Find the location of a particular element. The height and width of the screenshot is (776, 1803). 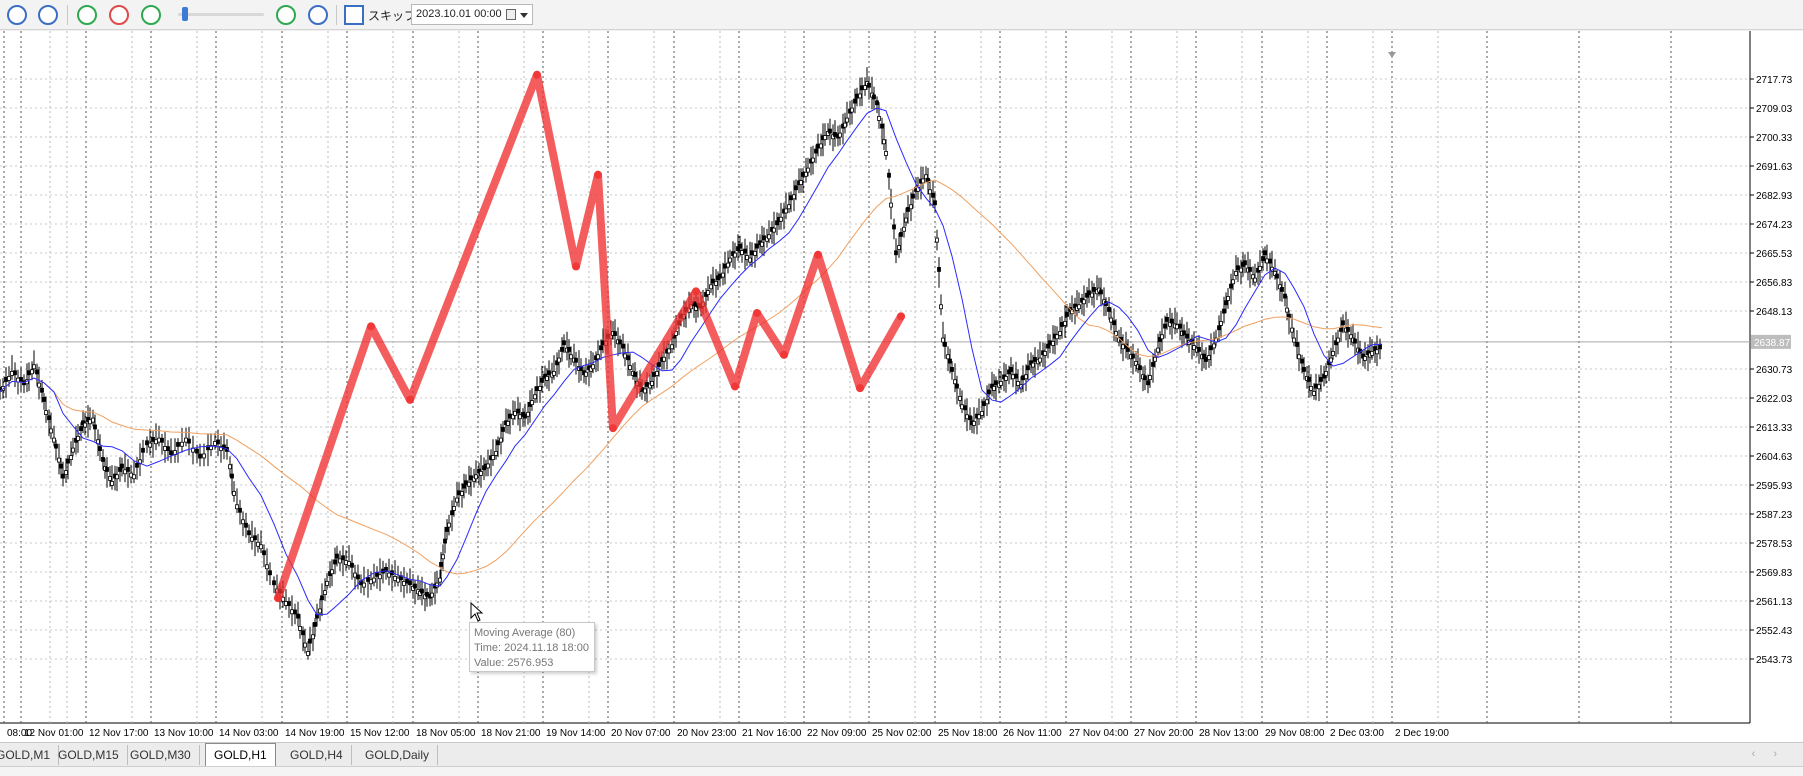

tab-gold-h4: GOLD,H4 is located at coordinates (317, 755).